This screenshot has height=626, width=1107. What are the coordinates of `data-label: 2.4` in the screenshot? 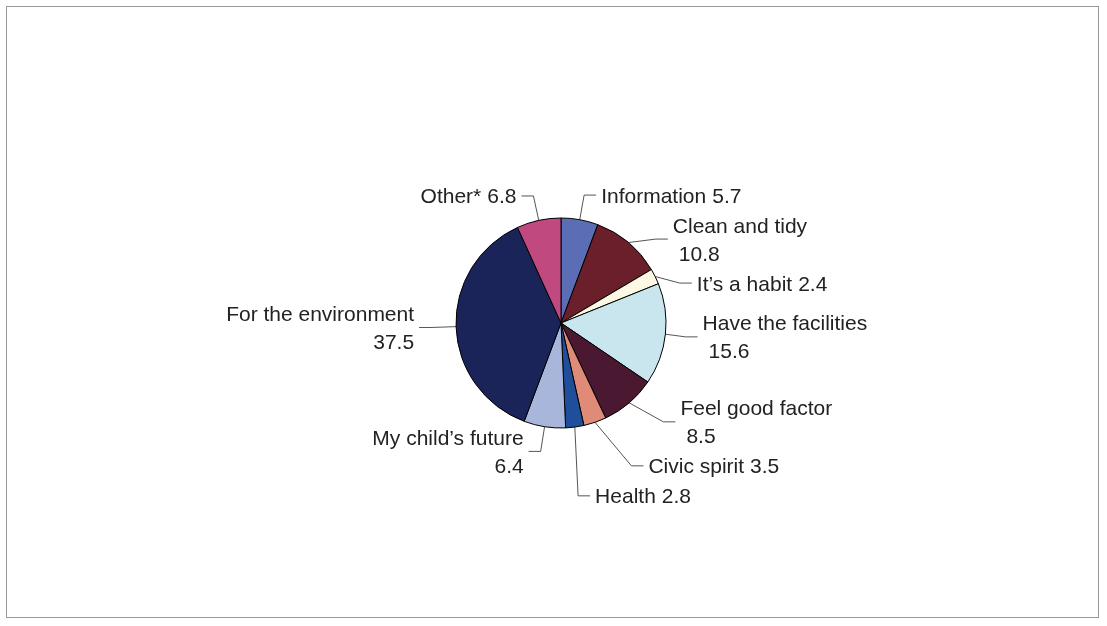 It's located at (813, 283).